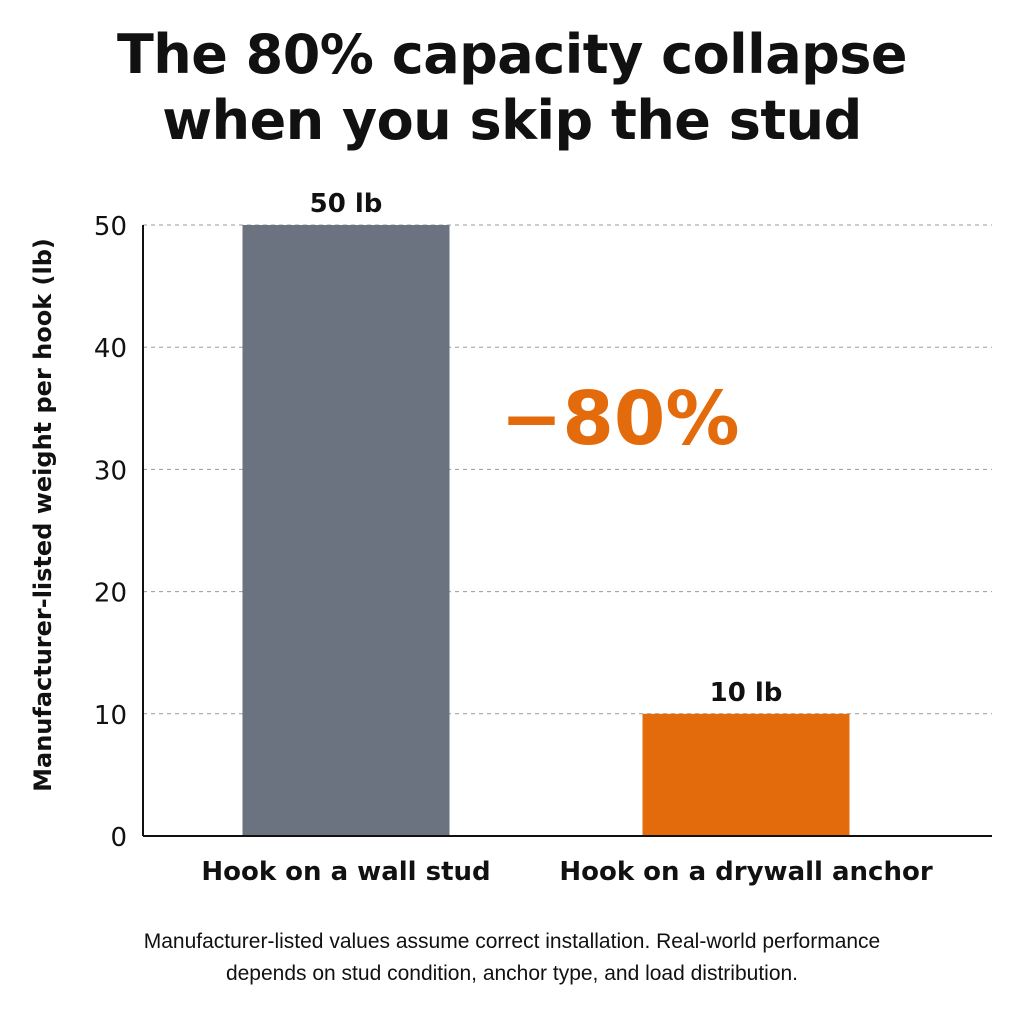 This screenshot has height=1024, width=1024. What do you see at coordinates (619, 419) in the screenshot?
I see `reduction-annotation: −80%` at bounding box center [619, 419].